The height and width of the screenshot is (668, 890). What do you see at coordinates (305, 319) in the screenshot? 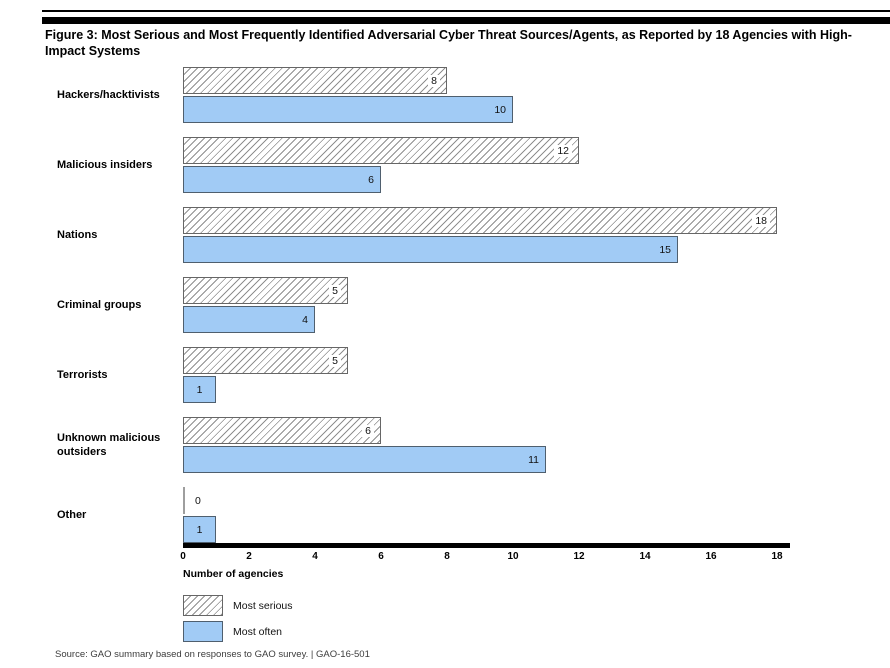
I see `bar-value-label: 4` at bounding box center [305, 319].